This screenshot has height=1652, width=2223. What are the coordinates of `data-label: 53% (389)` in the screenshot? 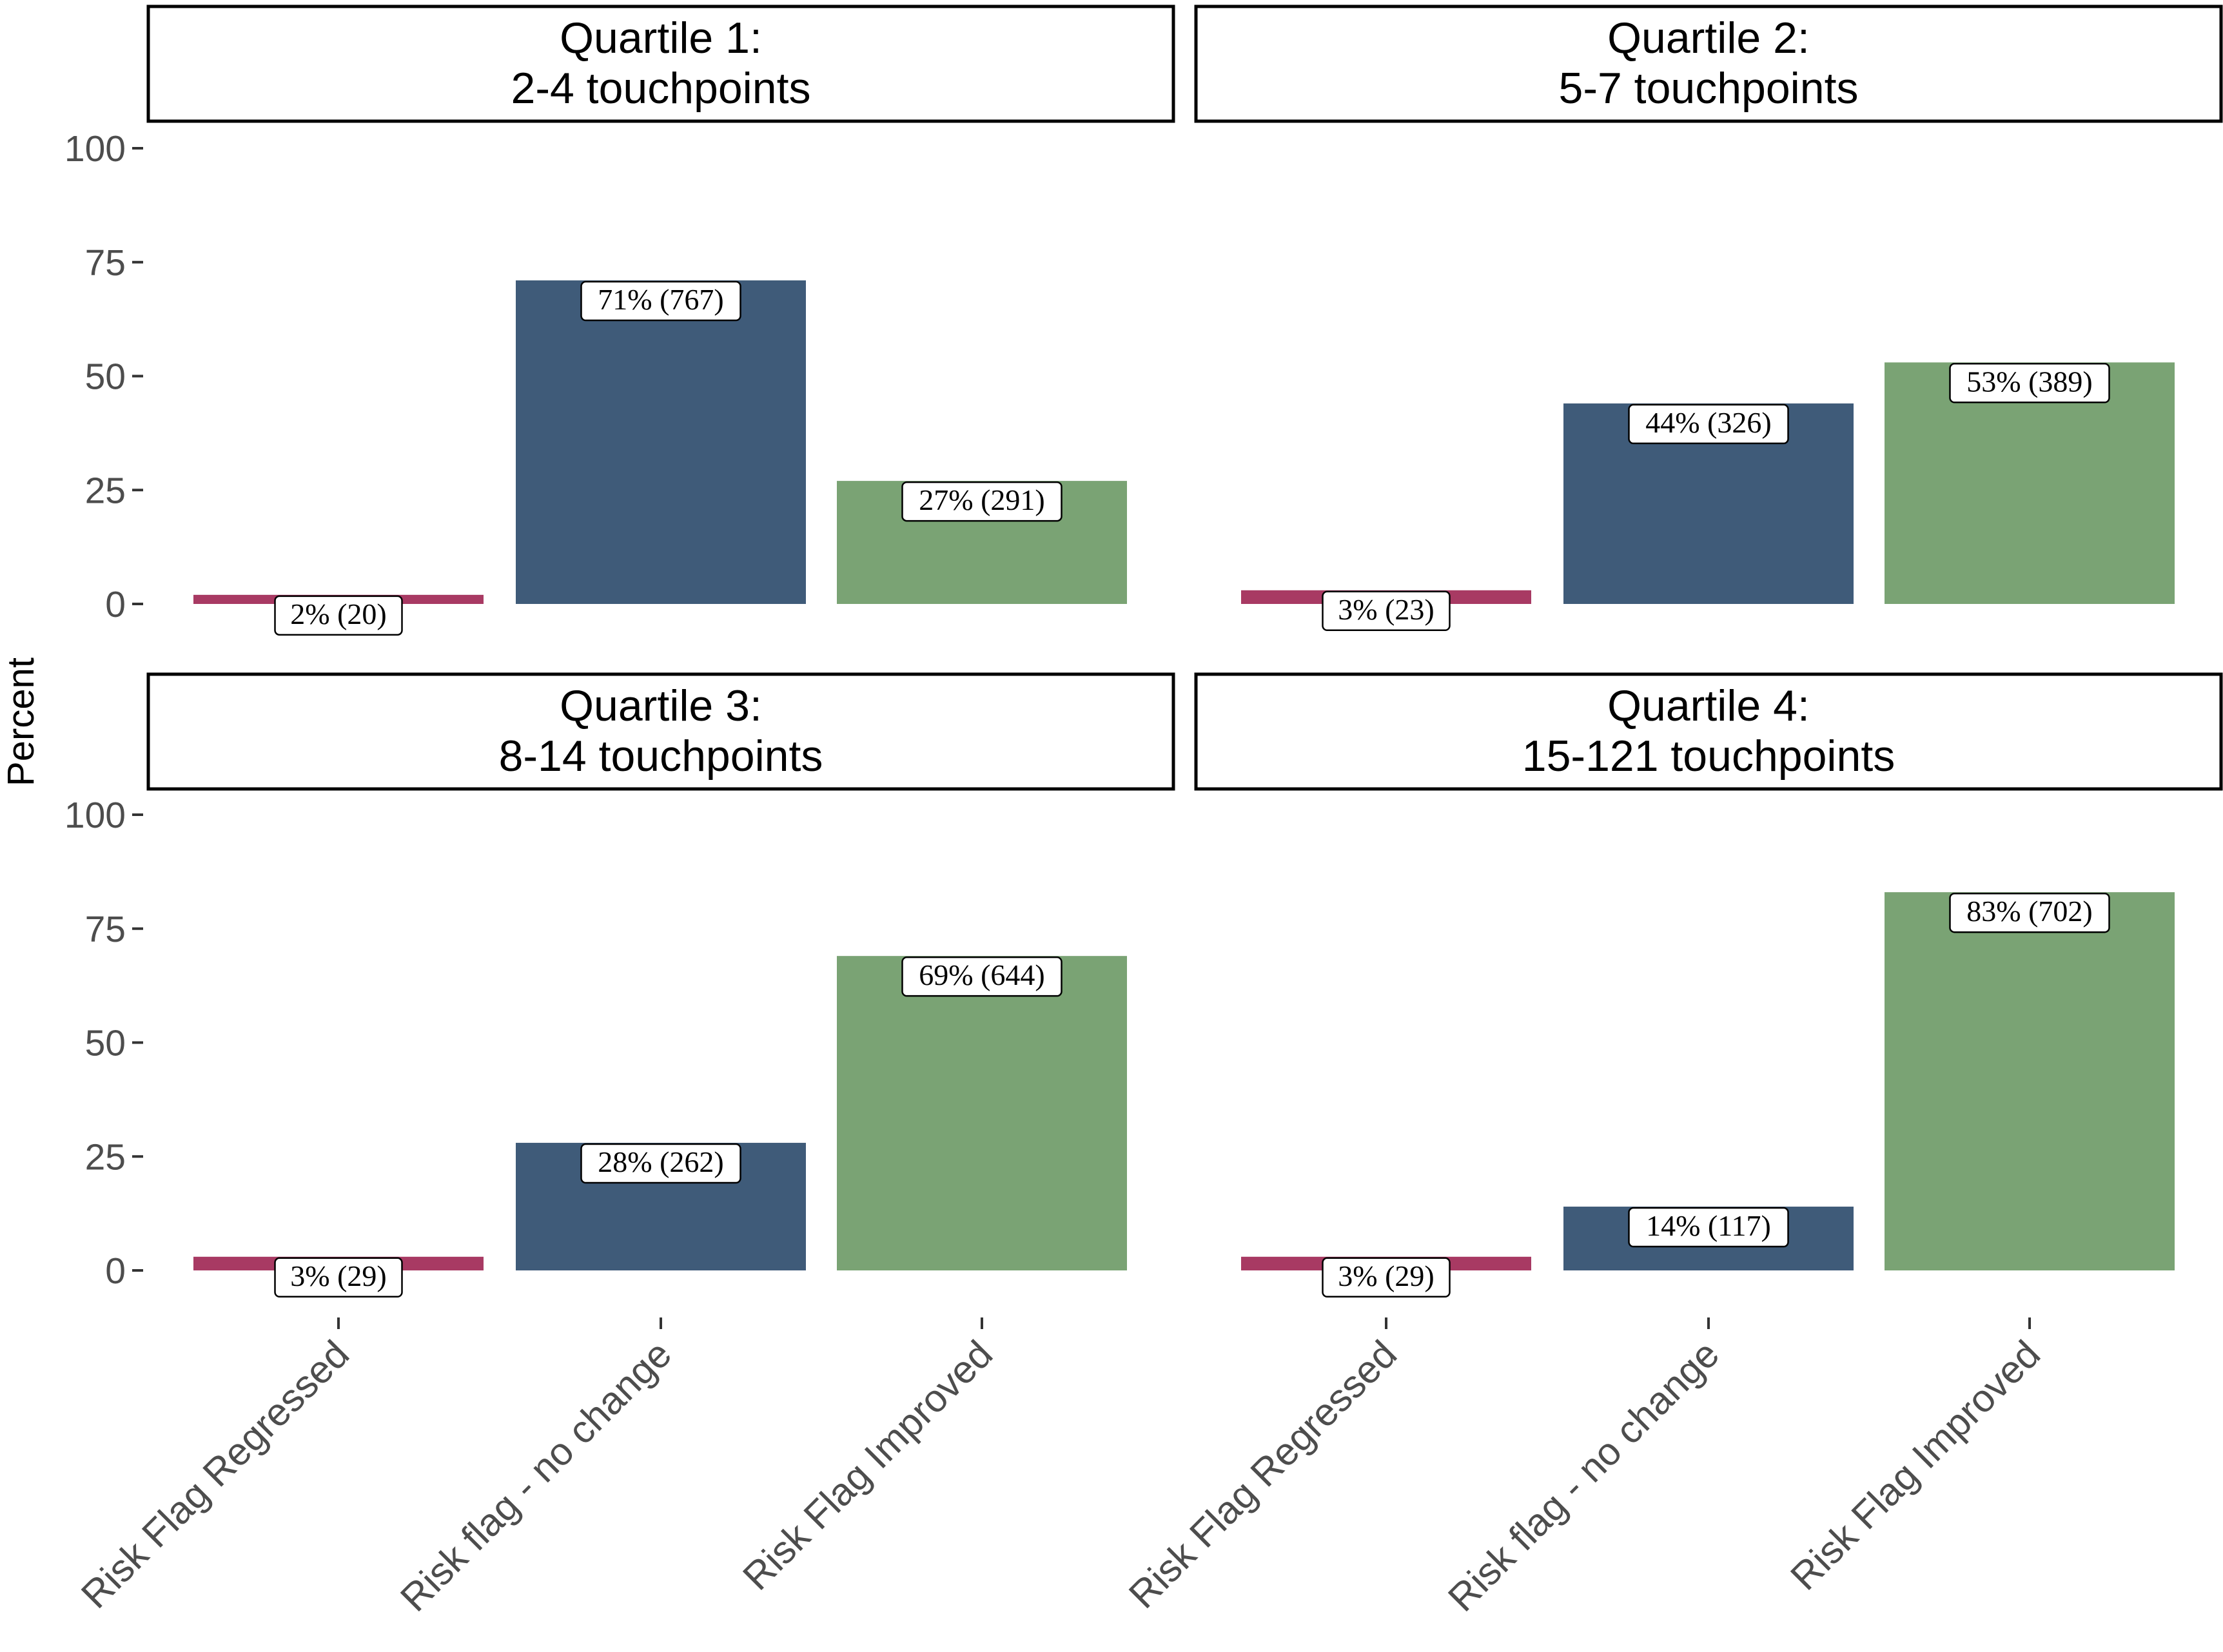 It's located at (2029, 381).